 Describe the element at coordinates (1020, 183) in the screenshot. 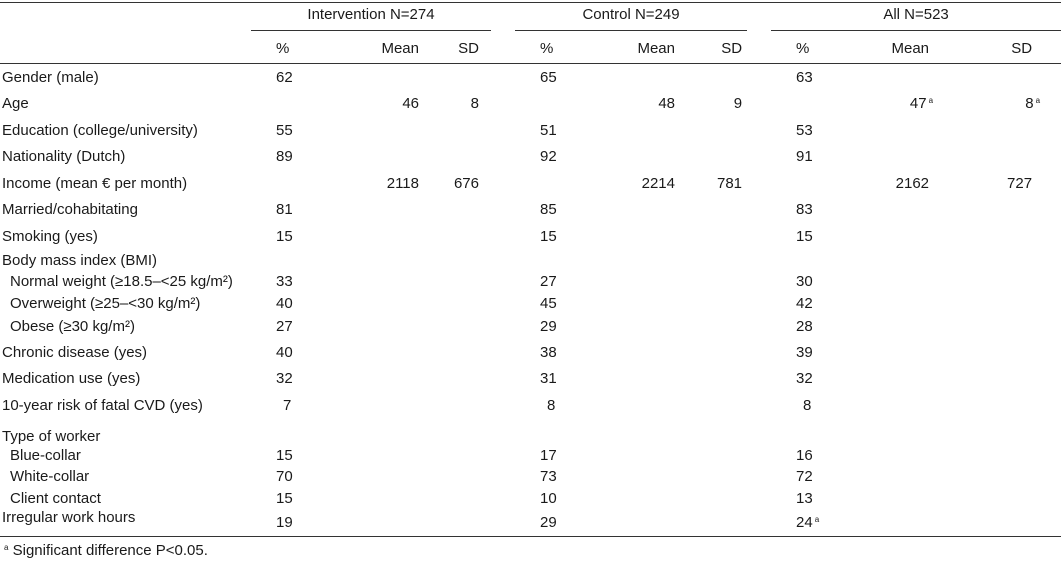

I see `cell: 727` at that location.